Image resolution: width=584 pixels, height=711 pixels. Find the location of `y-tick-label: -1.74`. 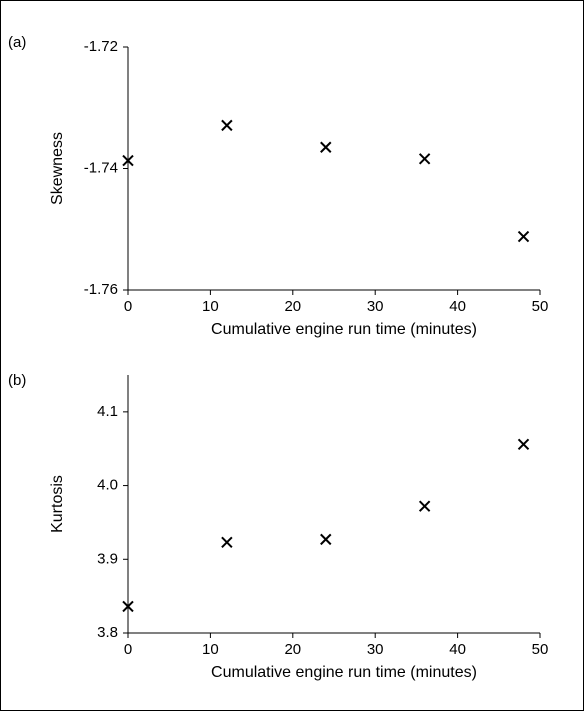

y-tick-label: -1.74 is located at coordinates (101, 167).